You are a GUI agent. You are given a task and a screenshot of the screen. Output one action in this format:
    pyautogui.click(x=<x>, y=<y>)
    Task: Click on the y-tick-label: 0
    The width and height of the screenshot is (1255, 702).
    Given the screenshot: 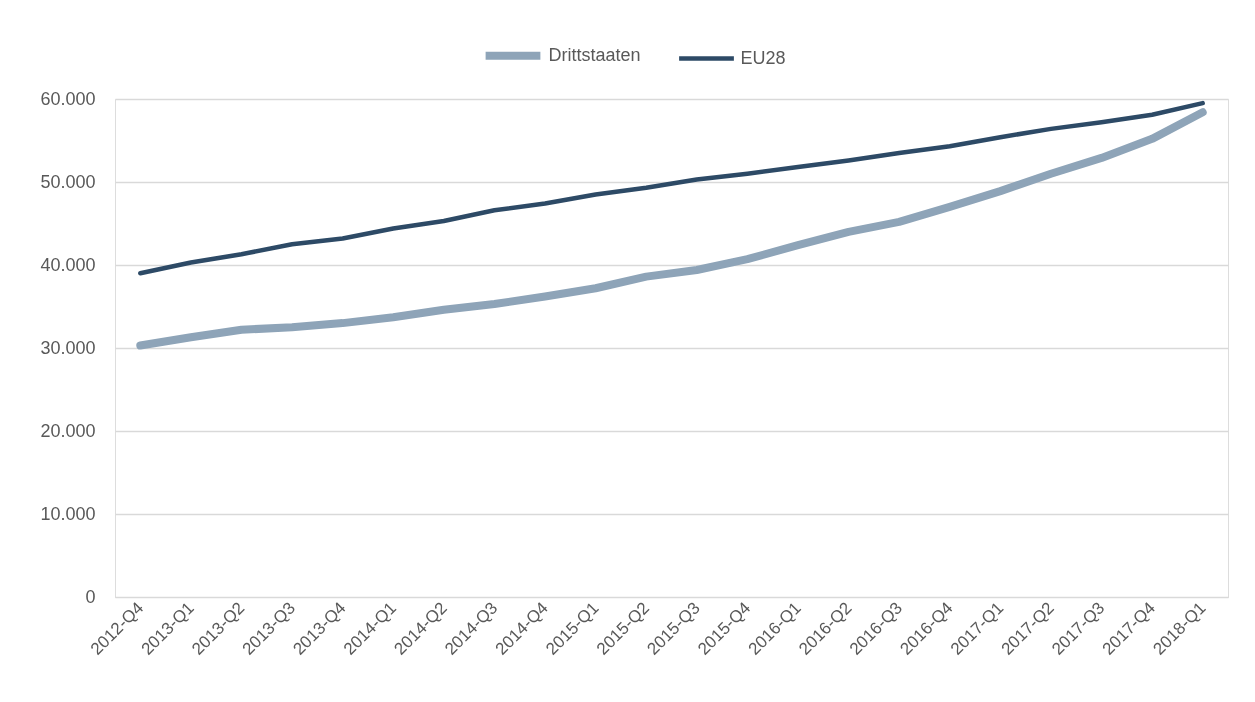 What is the action you would take?
    pyautogui.click(x=90, y=596)
    